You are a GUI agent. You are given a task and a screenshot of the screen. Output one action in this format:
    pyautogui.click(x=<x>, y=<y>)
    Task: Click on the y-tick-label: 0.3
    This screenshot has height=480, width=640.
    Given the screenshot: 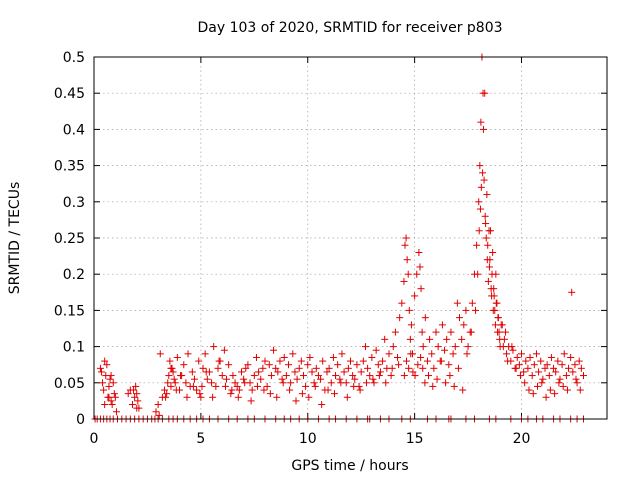 What is the action you would take?
    pyautogui.click(x=74, y=203)
    